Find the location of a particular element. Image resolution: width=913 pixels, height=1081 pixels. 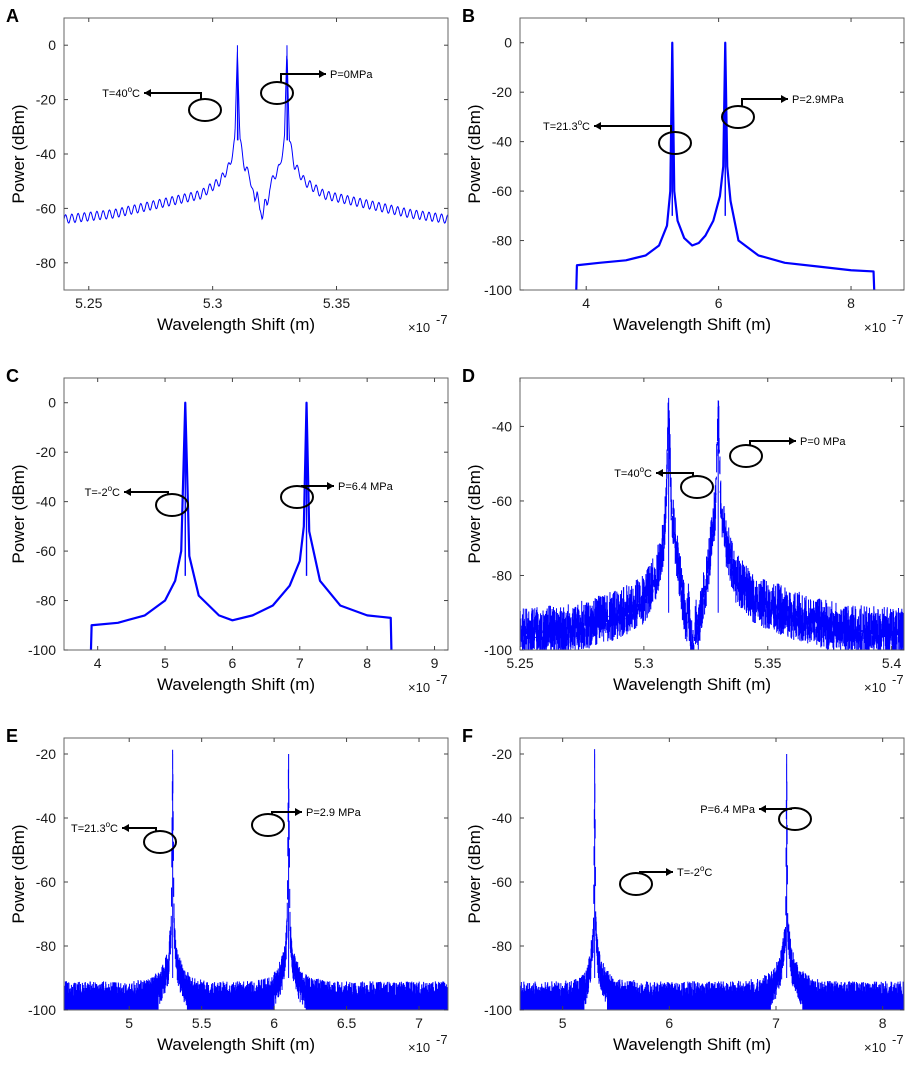

x-tick-label: 4 is located at coordinates (586, 303).